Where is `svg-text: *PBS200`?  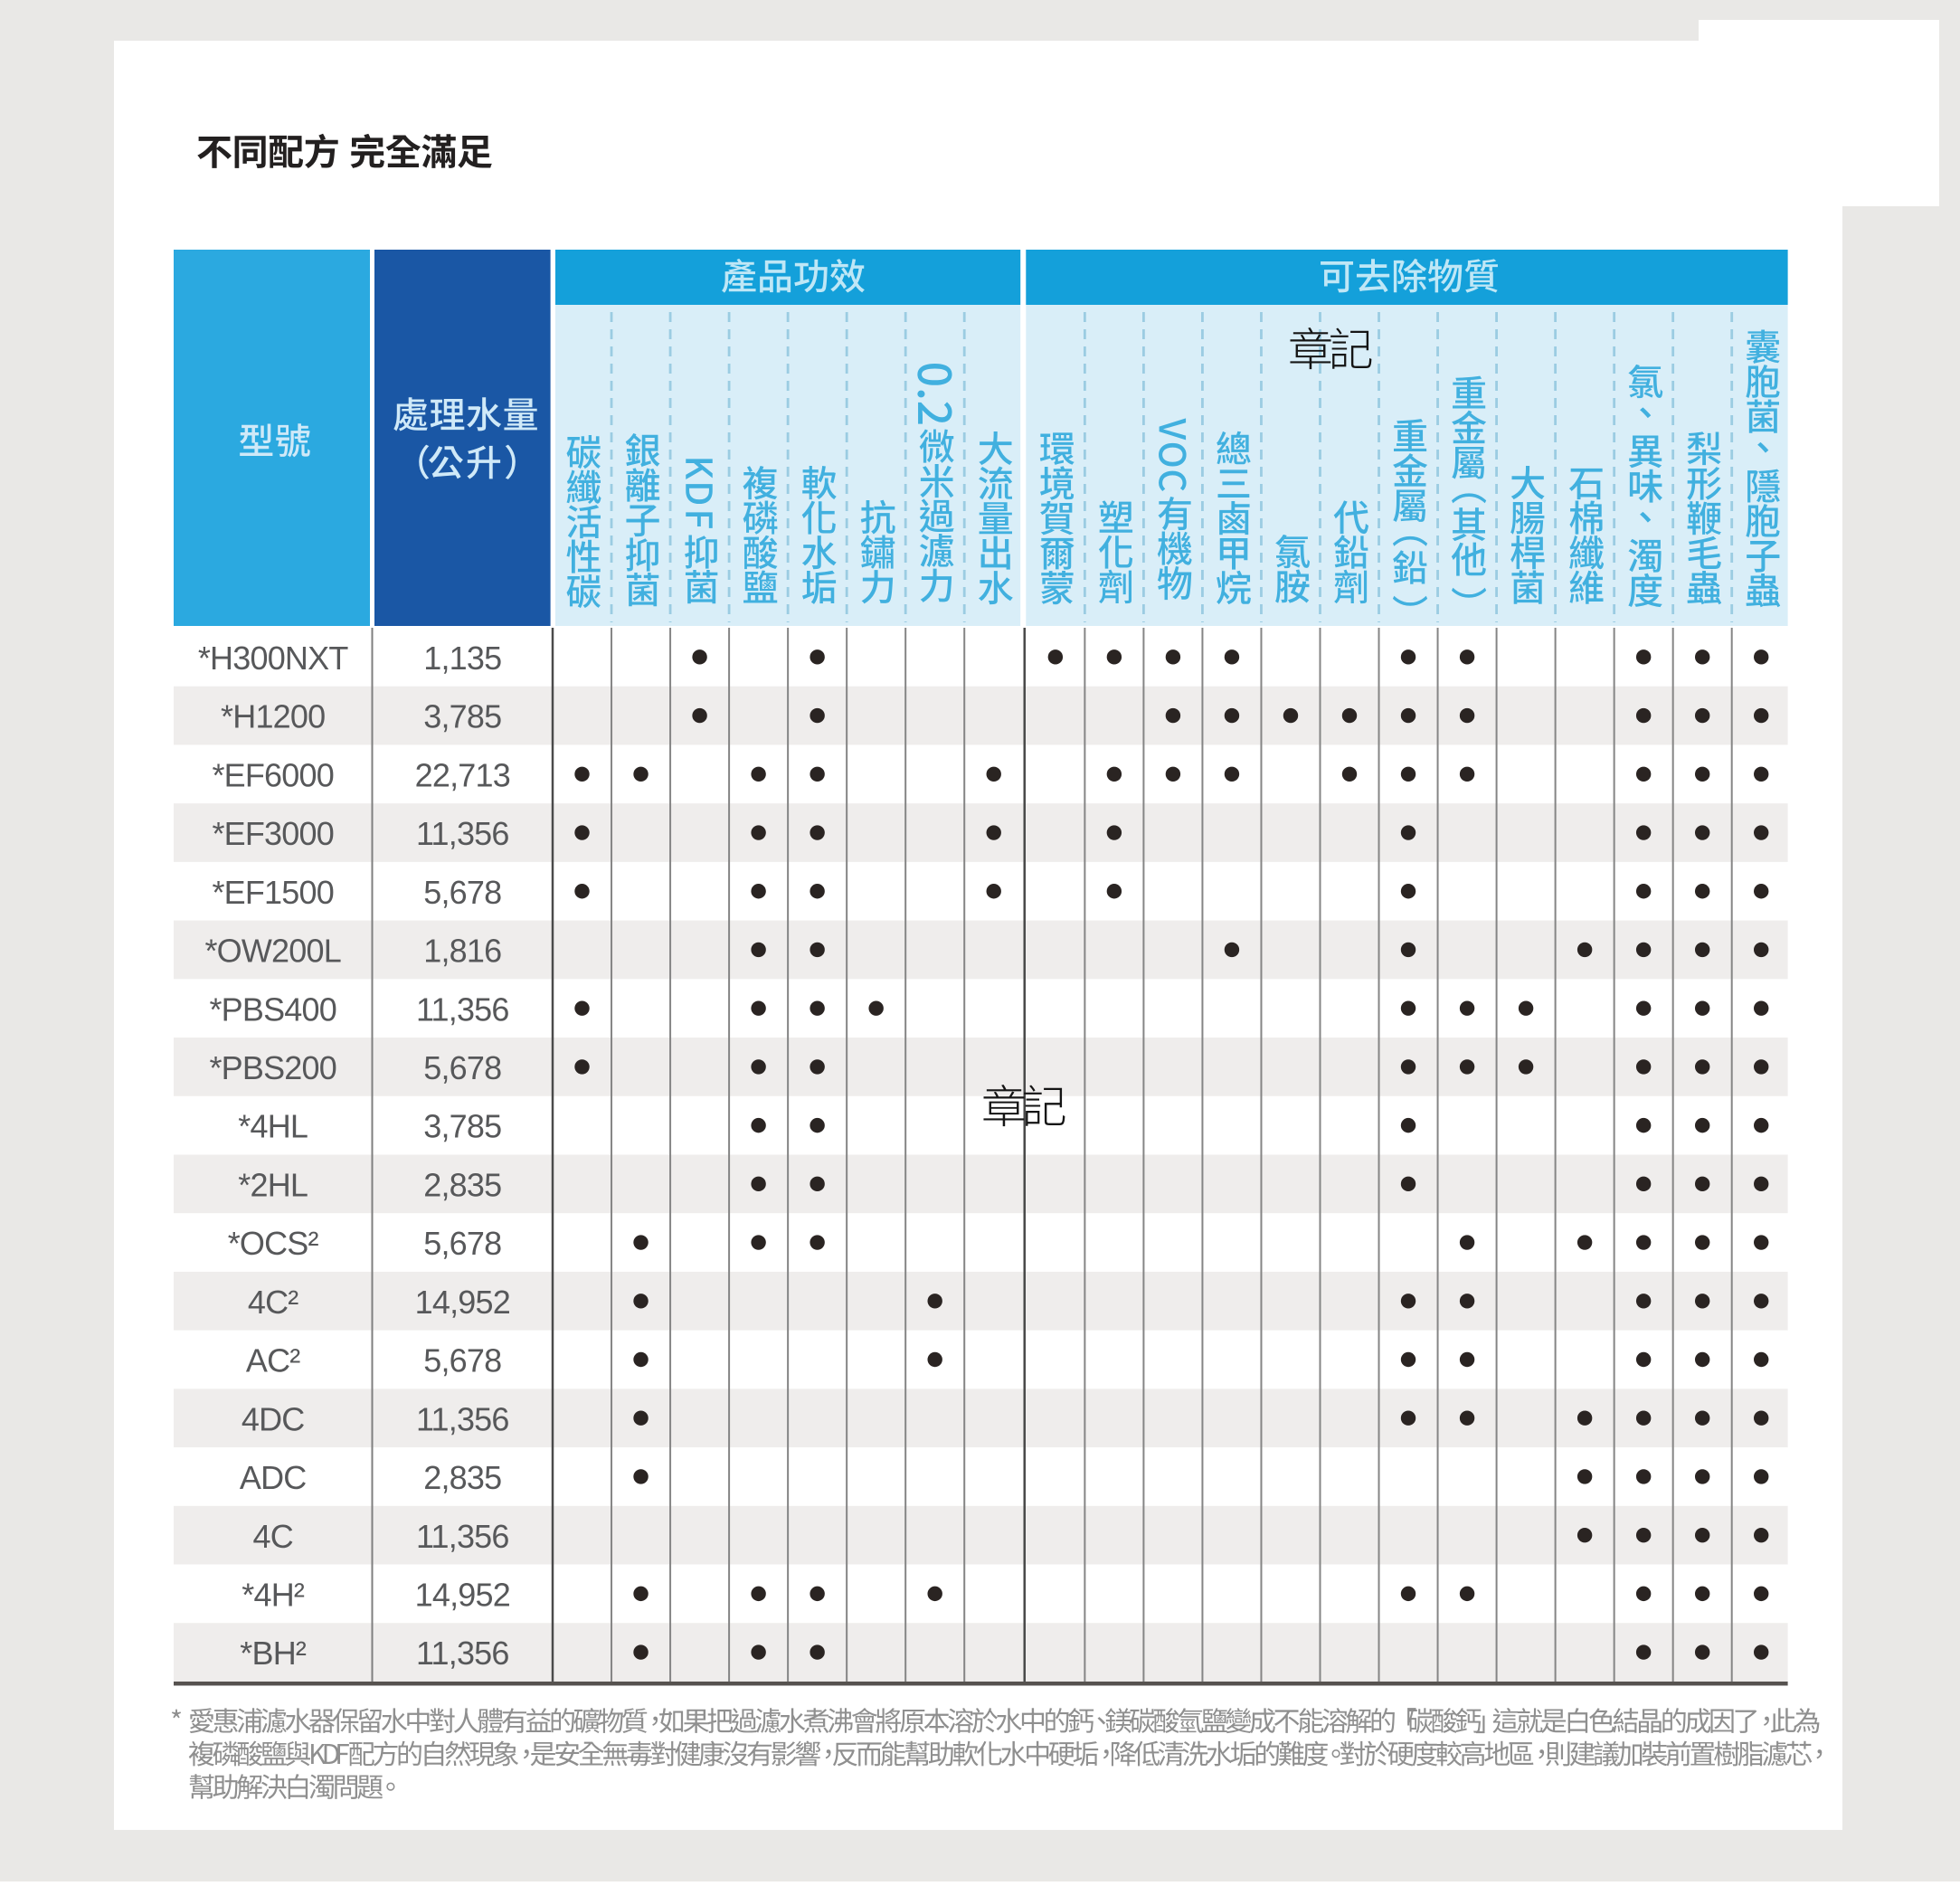
svg-text: *PBS200 is located at coordinates (272, 1067).